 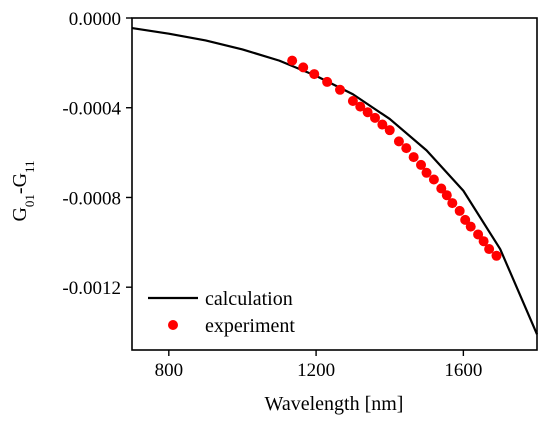 I want to click on y-tick-label: -0.0012, so click(x=91, y=288).